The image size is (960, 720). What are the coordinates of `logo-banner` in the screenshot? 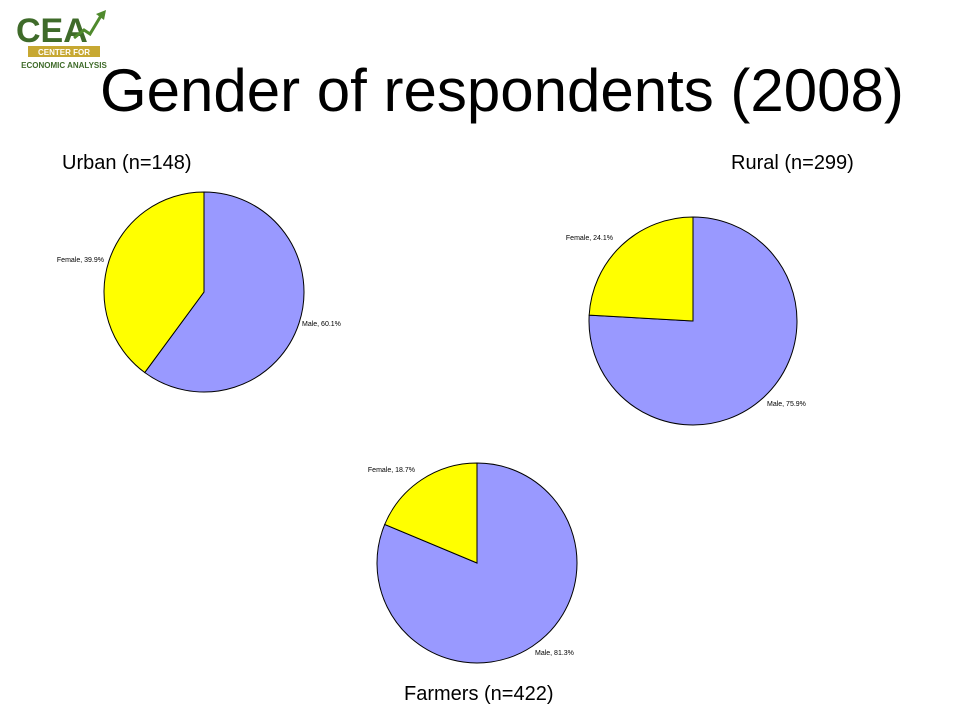 It's located at (64, 51).